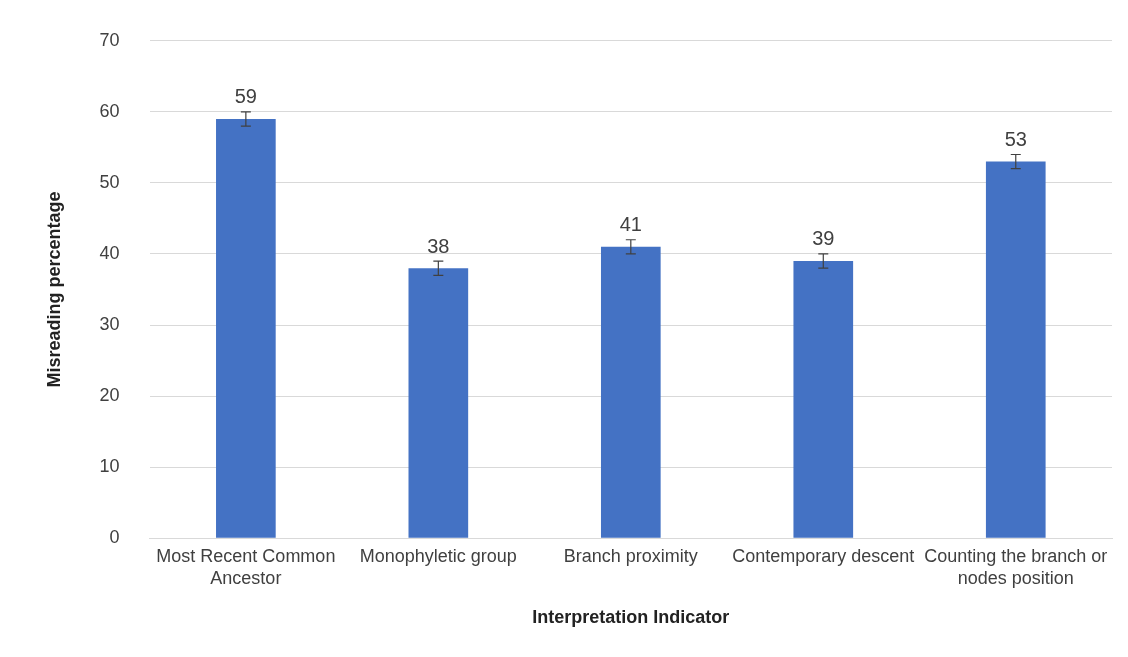 Image resolution: width=1128 pixels, height=657 pixels. What do you see at coordinates (53, 289) in the screenshot?
I see `y-axis-title: Misreading percentage` at bounding box center [53, 289].